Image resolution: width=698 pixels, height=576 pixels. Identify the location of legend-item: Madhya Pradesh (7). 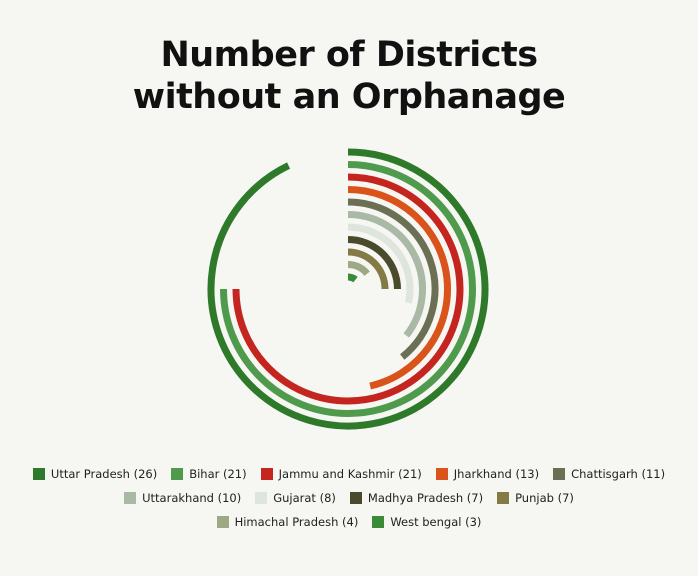
(416, 498).